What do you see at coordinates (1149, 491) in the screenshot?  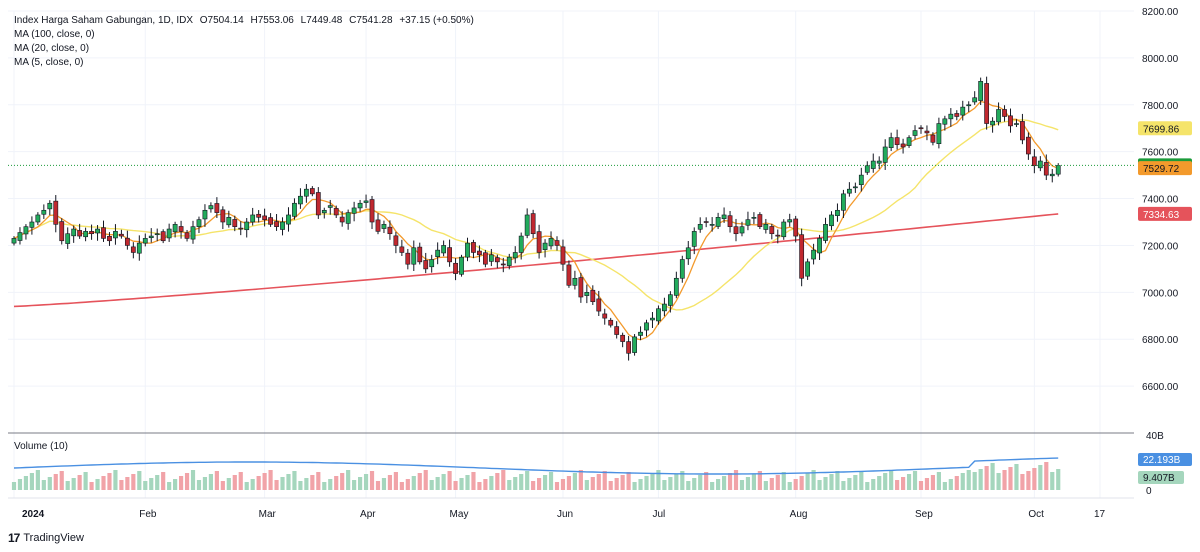 I see `volume-scale-zero: 0` at bounding box center [1149, 491].